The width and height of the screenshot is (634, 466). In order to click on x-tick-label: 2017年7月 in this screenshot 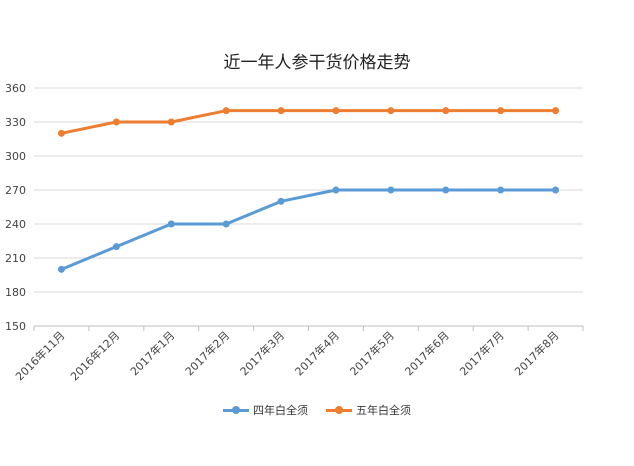, I will do `click(482, 353)`.